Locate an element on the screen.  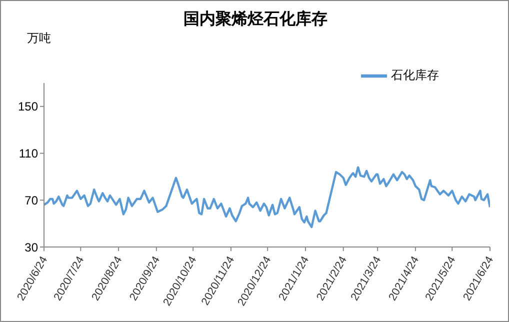
legend-label: 石化库存 is located at coordinates (415, 75).